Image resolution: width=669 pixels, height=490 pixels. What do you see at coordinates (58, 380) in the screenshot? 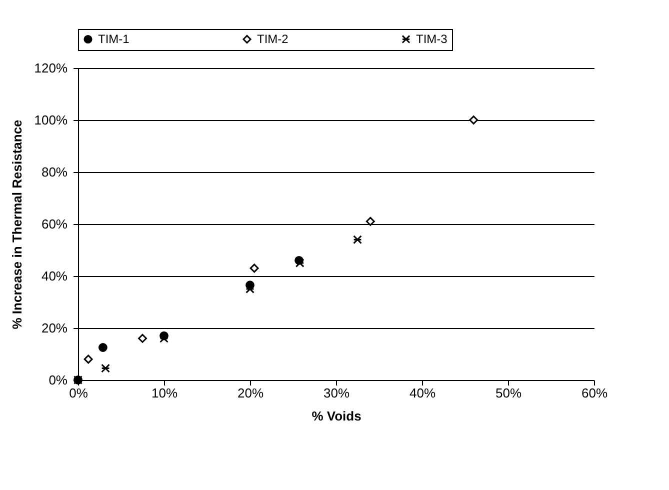
I see `y-tick-label: 0%` at bounding box center [58, 380].